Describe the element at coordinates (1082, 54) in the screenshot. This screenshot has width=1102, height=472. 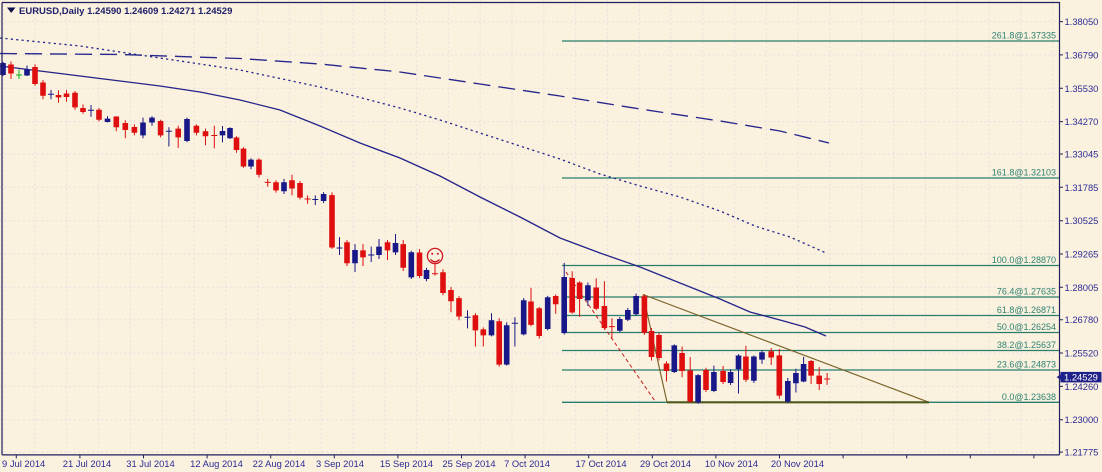
I see `svg-text: 1.36790` at that location.